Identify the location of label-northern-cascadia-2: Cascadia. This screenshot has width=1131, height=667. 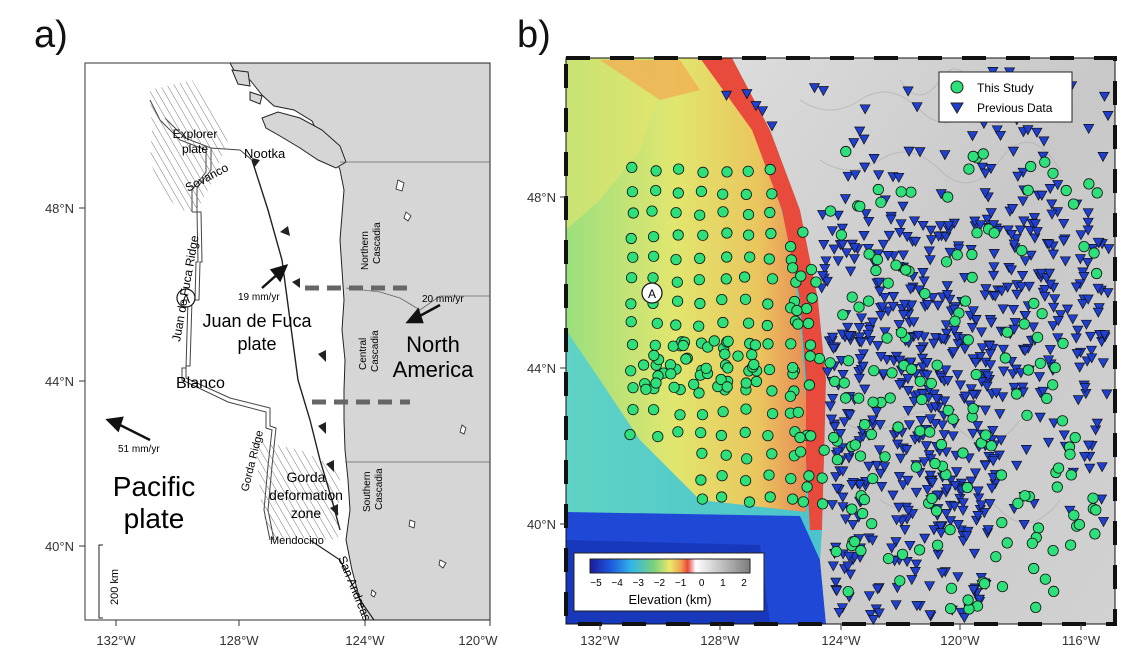
(377, 243).